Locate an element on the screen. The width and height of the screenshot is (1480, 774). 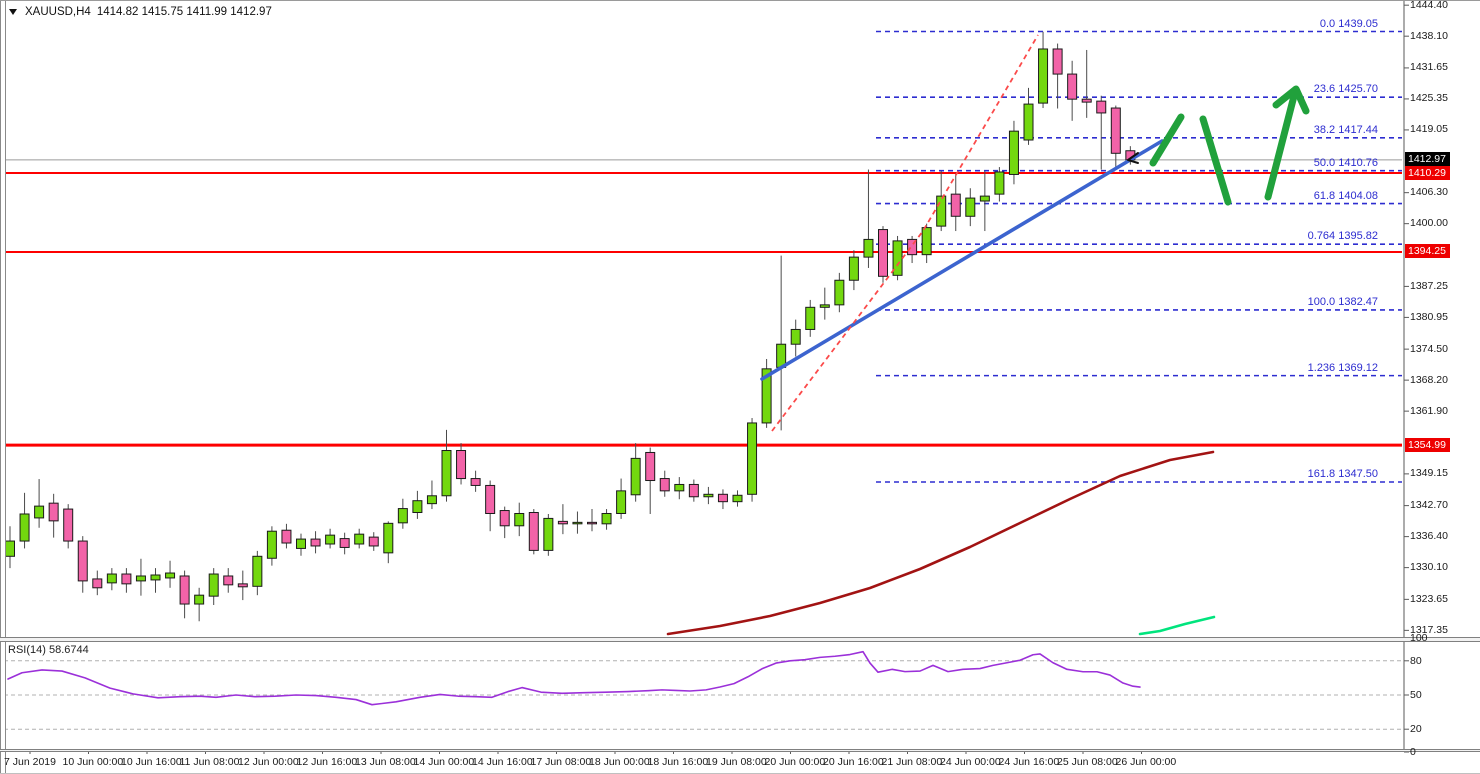
price-axis-label: 1406.30 is located at coordinates (1429, 192).